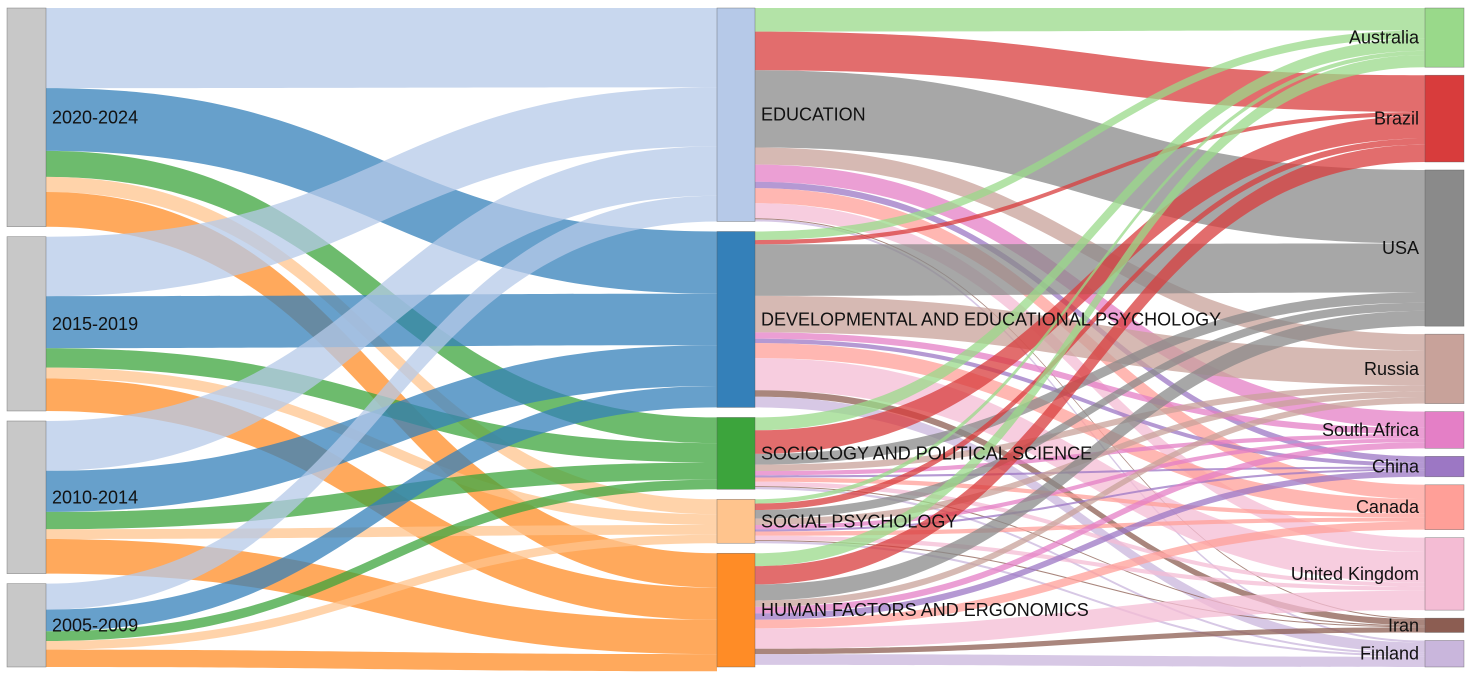 Image resolution: width=1473 pixels, height=676 pixels. I want to click on flow-soc-to-chn, so click(1090, 472).